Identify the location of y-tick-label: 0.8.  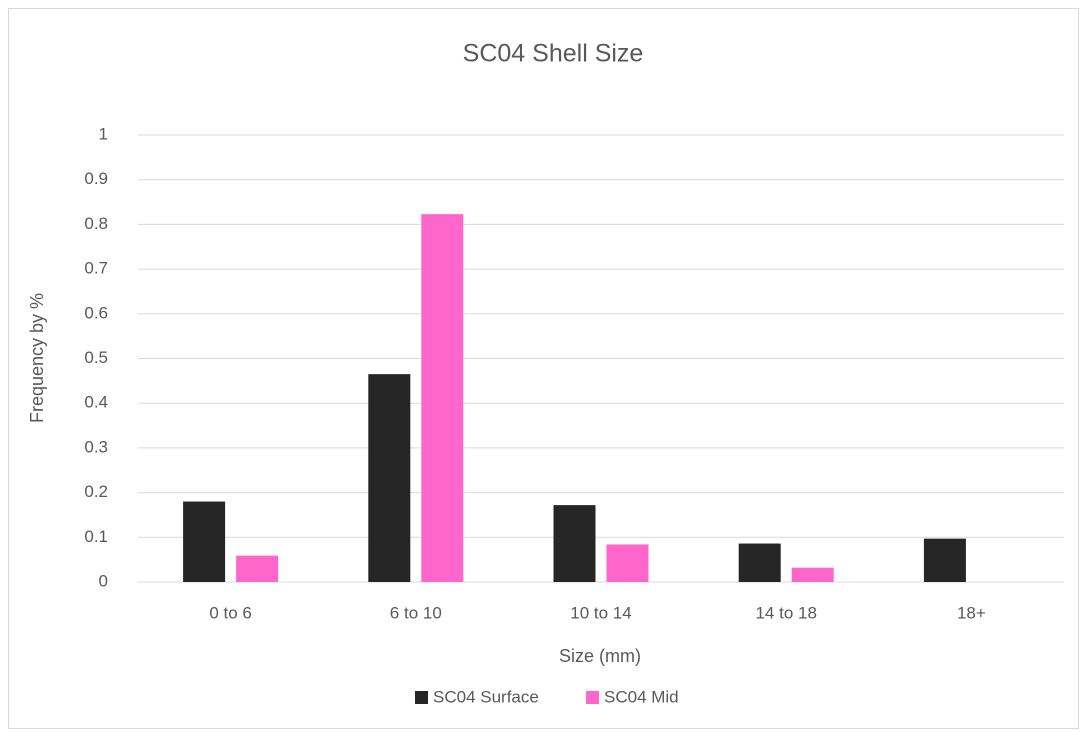
(96, 223).